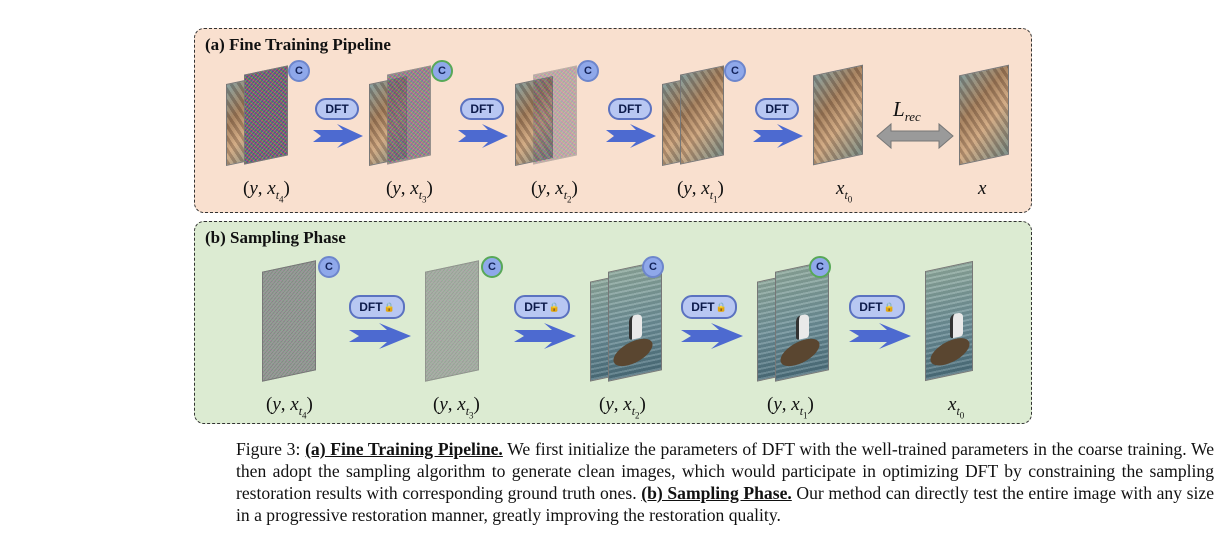 The image size is (1226, 548). What do you see at coordinates (907, 111) in the screenshot?
I see `loss-label: Lrec` at bounding box center [907, 111].